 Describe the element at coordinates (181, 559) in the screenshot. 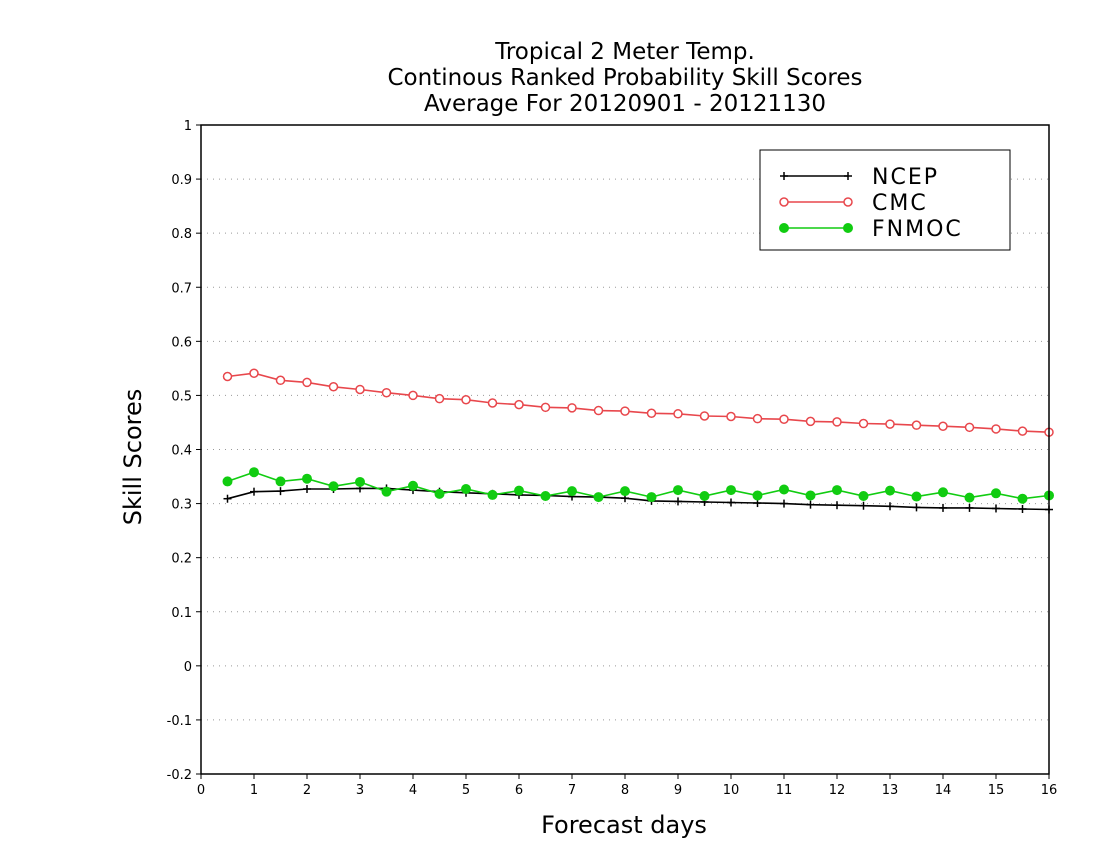

I see `y-tick-label: 0.2` at that location.